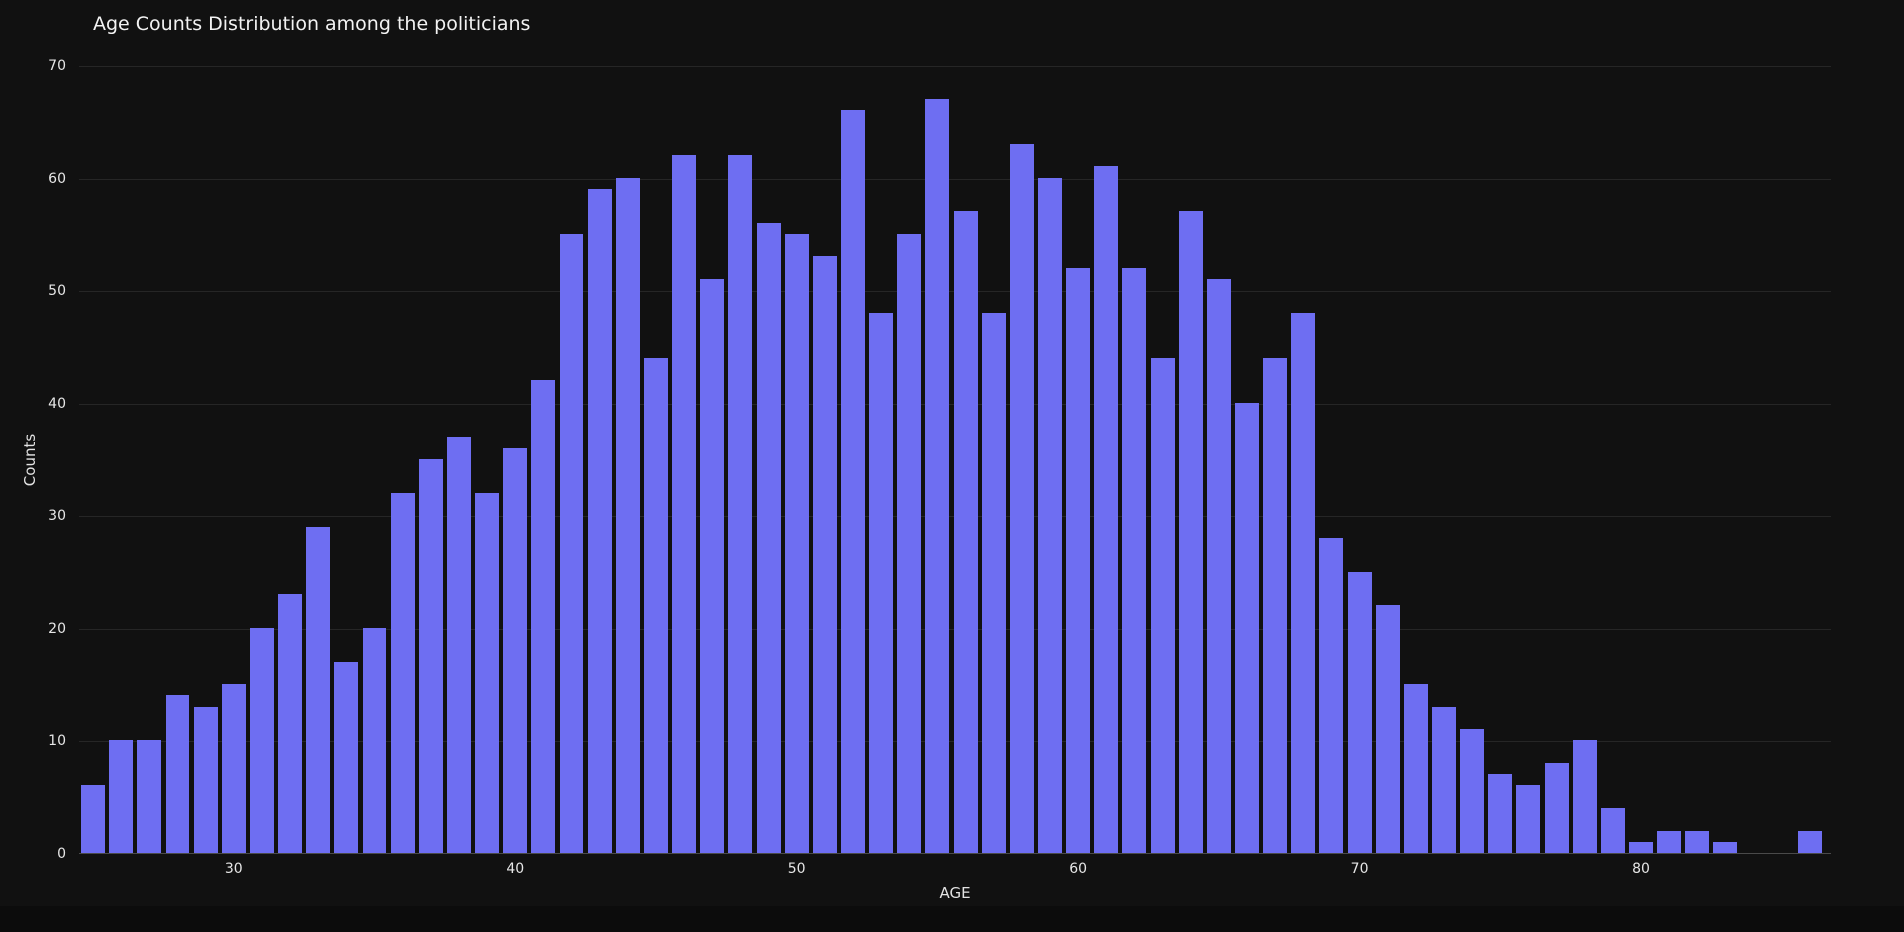 The width and height of the screenshot is (1904, 932). I want to click on y-tick-label: 0, so click(61, 854).